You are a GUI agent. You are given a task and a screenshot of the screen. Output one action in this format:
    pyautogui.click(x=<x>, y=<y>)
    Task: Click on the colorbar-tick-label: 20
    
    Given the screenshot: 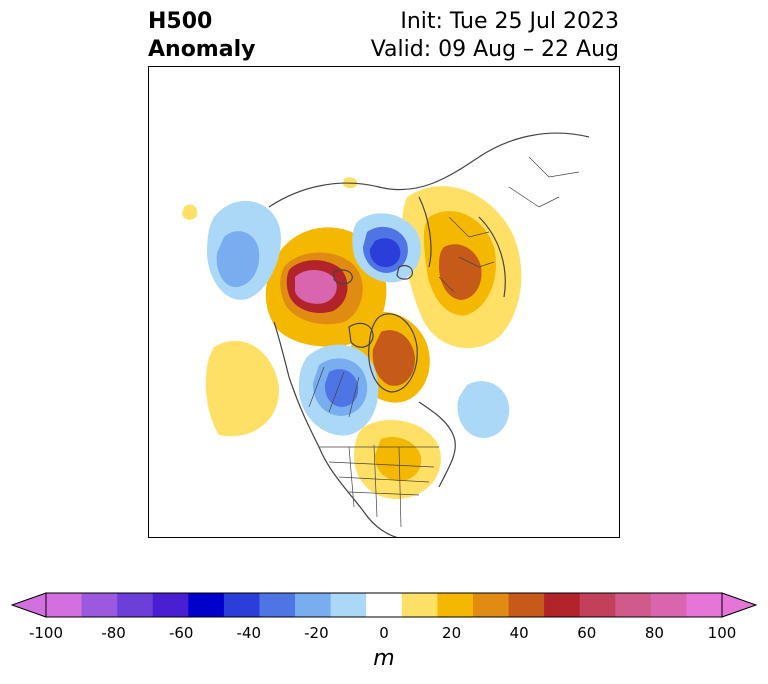 What is the action you would take?
    pyautogui.click(x=452, y=633)
    